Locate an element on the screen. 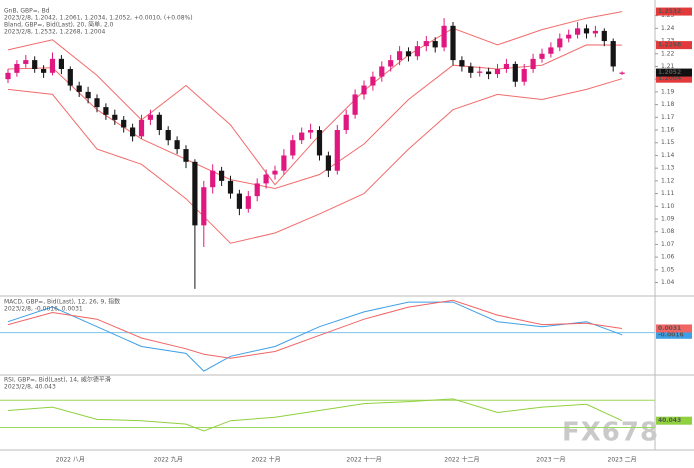 The width and height of the screenshot is (694, 468). y-tick-label: 1.11 is located at coordinates (668, 193).